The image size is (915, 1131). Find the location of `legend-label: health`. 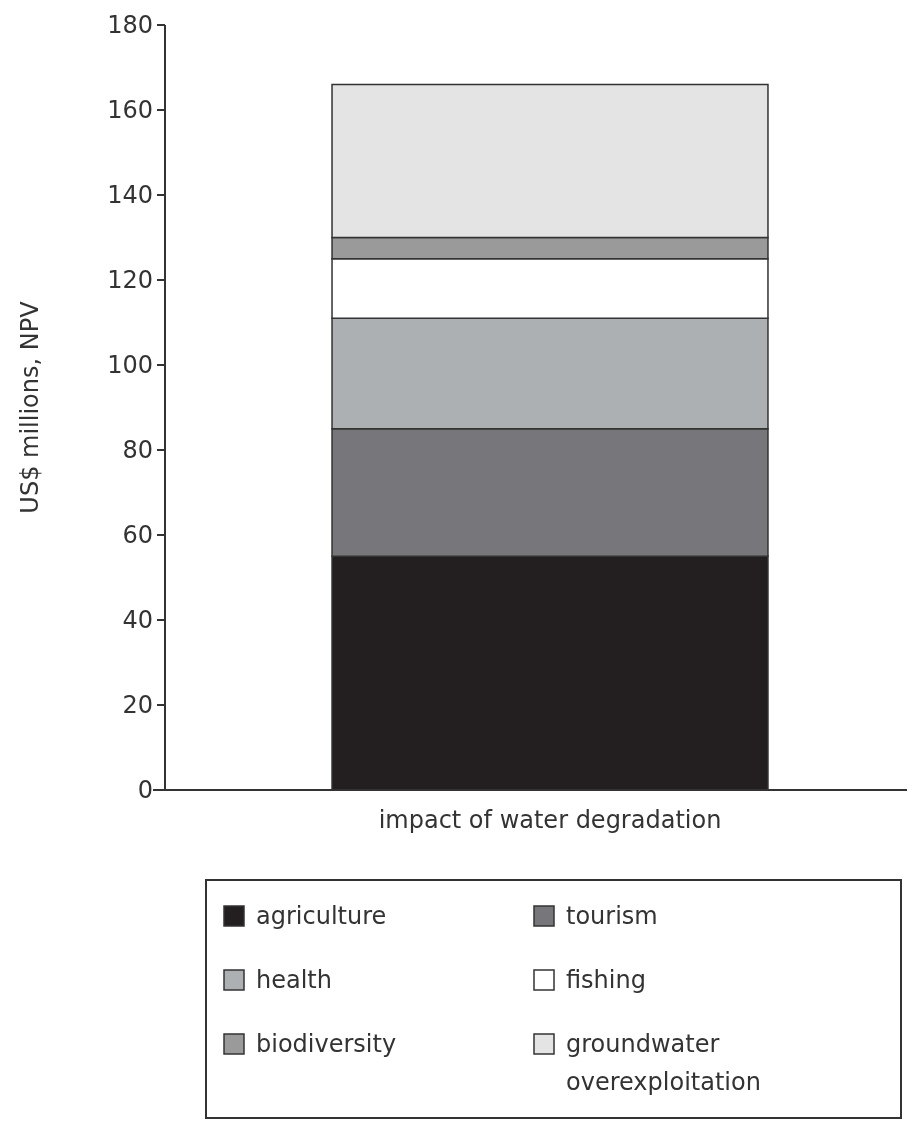

legend-label: health is located at coordinates (294, 980).